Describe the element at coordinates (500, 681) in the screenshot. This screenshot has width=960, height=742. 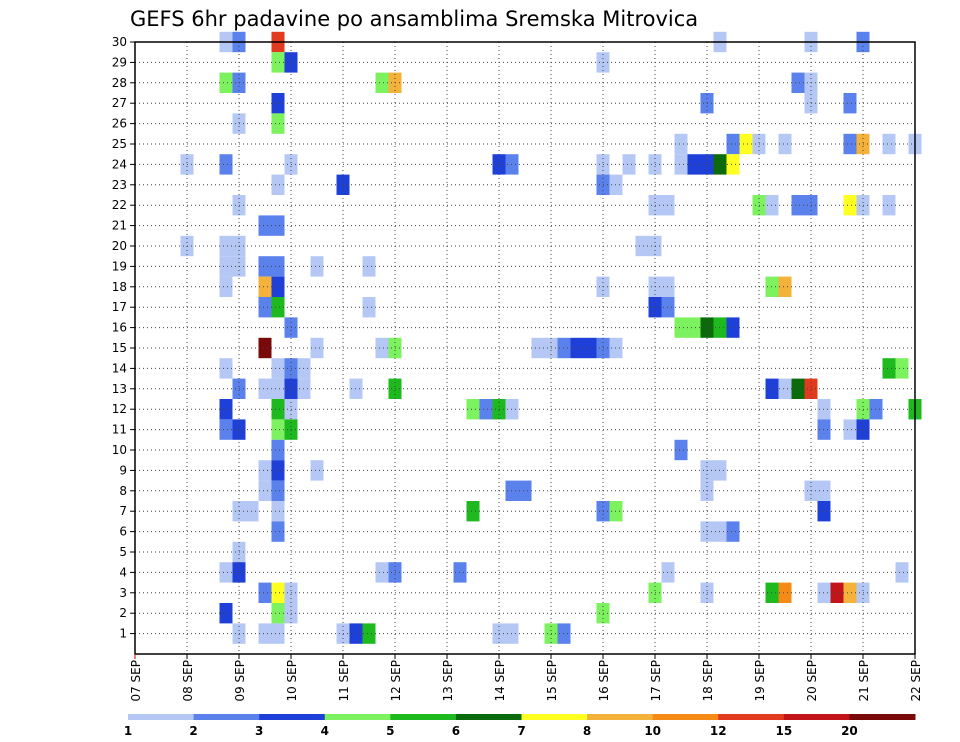
I see `x-tick-label: 14 SEP` at that location.